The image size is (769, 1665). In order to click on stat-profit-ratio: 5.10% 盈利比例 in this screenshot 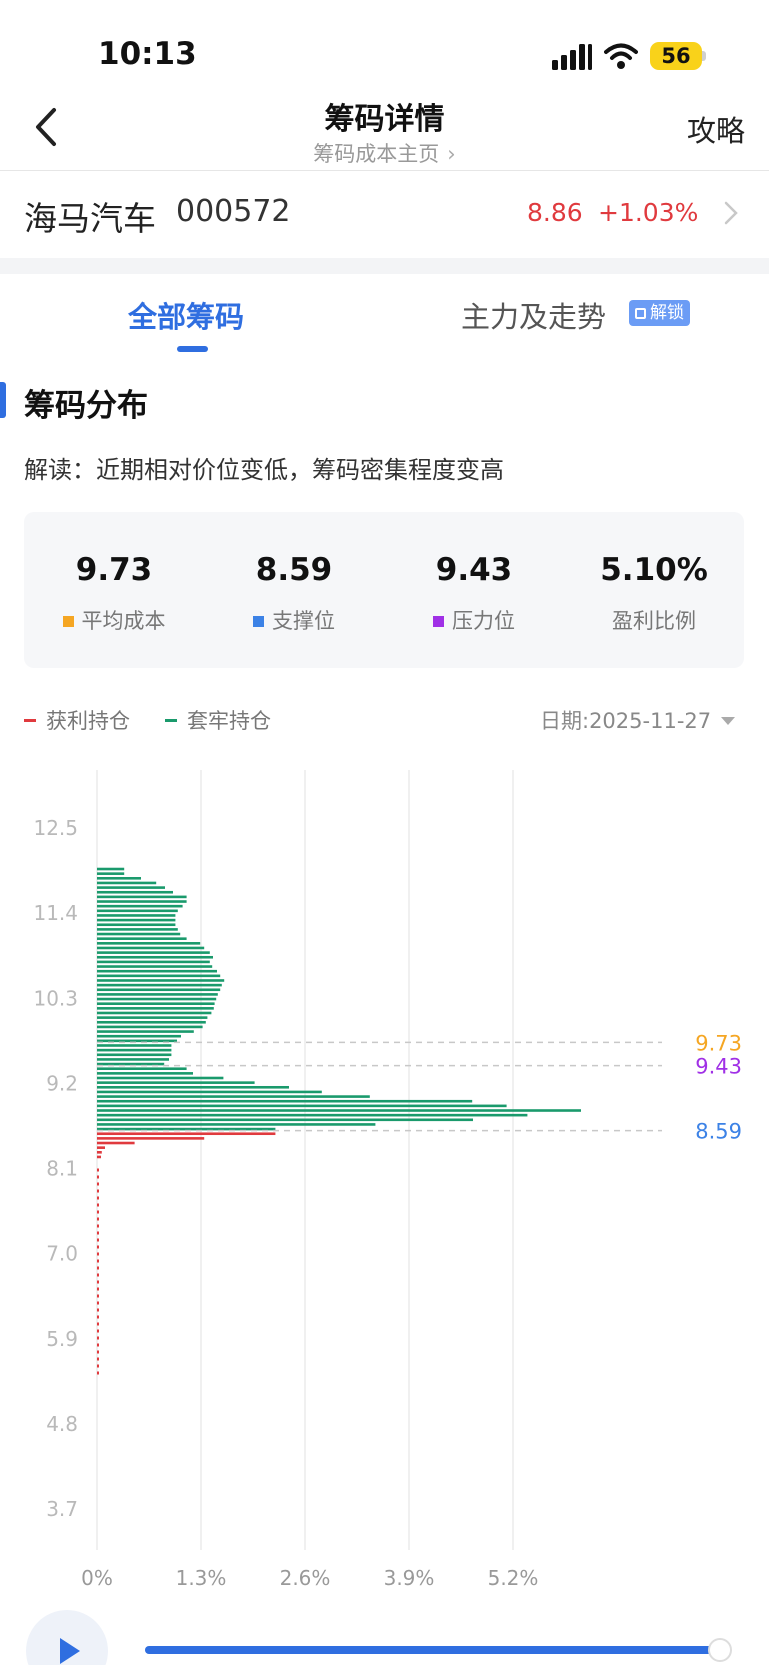, I will do `click(654, 590)`.